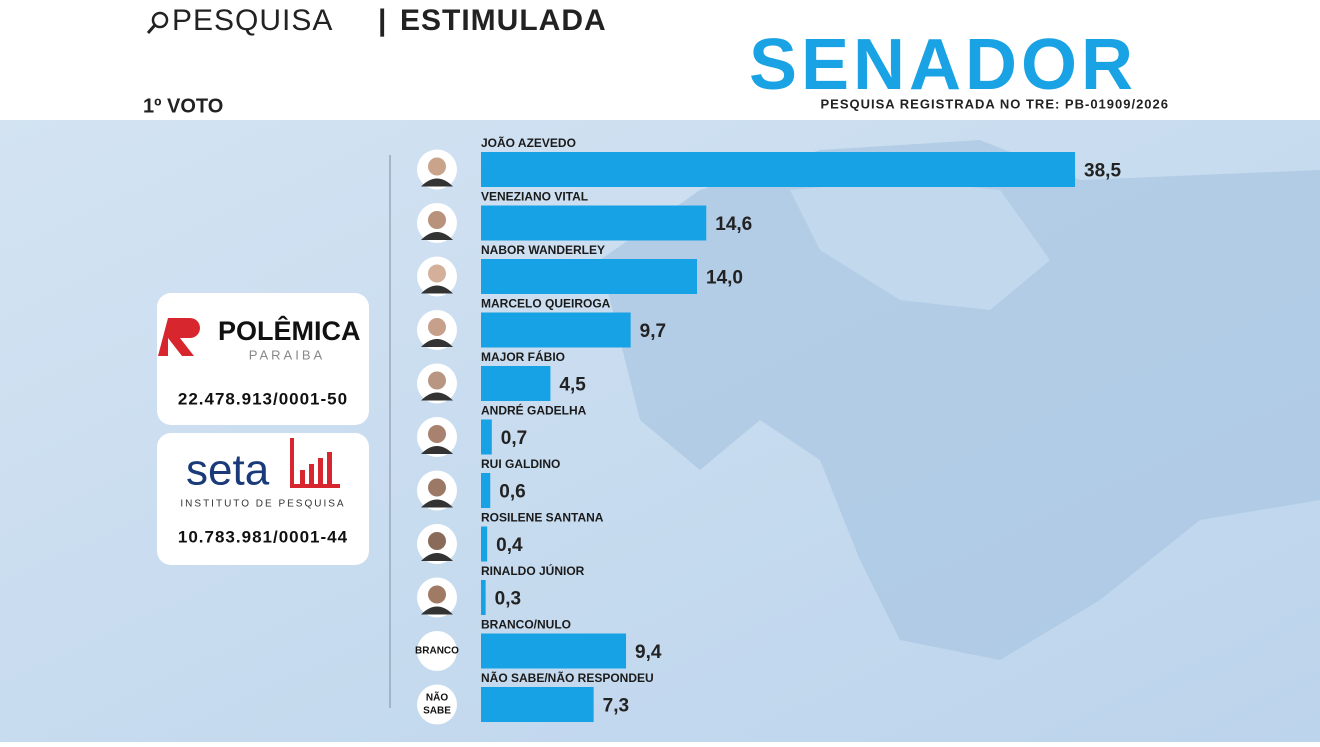 The width and height of the screenshot is (1320, 747). What do you see at coordinates (724, 278) in the screenshot?
I see `value-label: 14,0` at bounding box center [724, 278].